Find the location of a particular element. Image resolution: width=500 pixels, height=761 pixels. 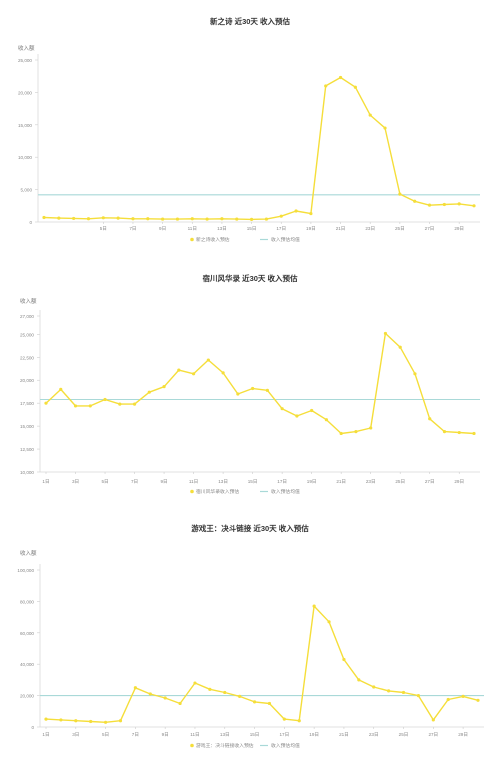

y-tick-label: 5,000 is located at coordinates (27, 190).